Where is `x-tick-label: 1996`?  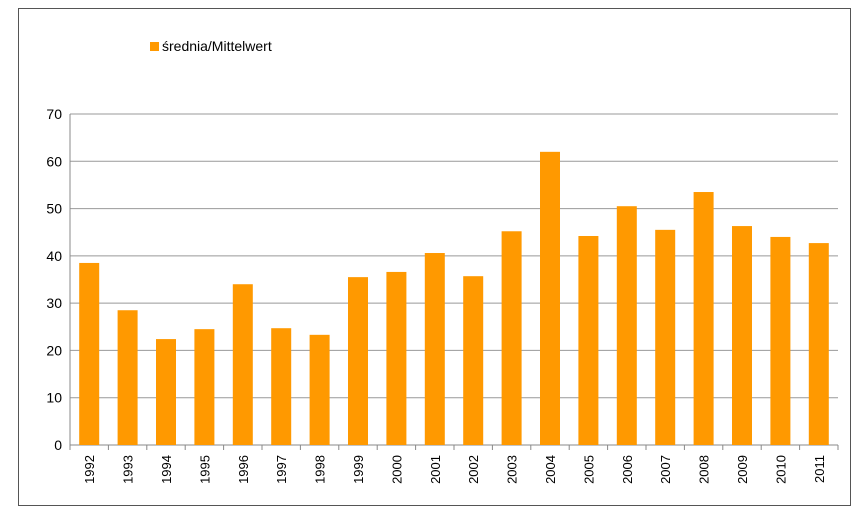
x-tick-label: 1996 is located at coordinates (243, 469).